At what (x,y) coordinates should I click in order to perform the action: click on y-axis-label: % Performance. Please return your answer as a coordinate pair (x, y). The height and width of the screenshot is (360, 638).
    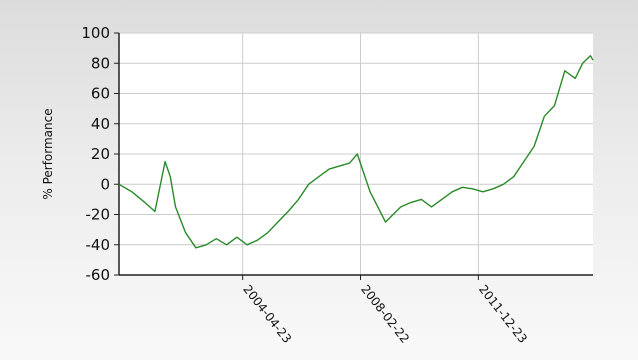
    Looking at the image, I should click on (48, 153).